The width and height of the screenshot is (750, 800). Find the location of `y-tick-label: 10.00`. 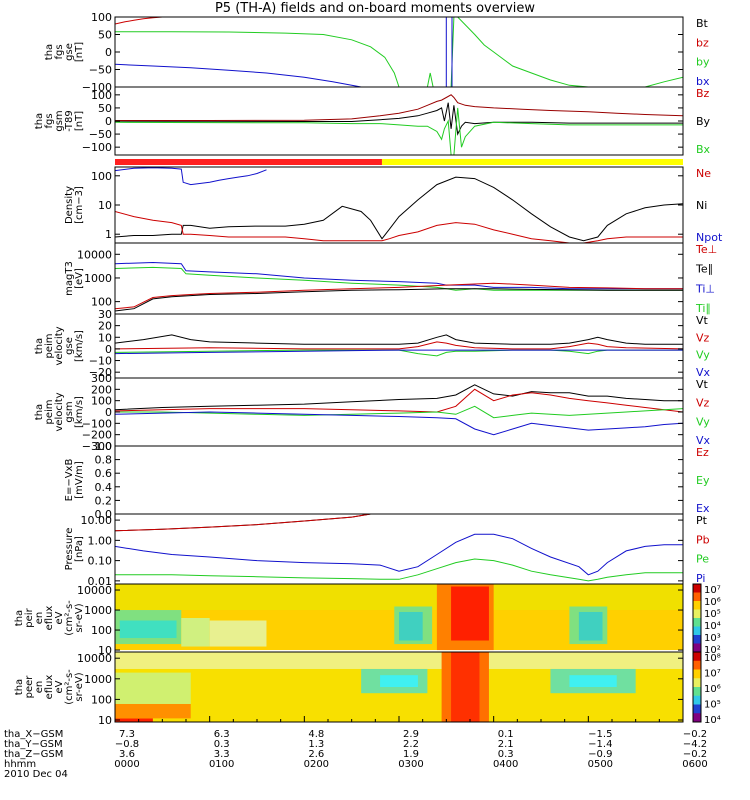

y-tick-label: 10.00 is located at coordinates (97, 520).